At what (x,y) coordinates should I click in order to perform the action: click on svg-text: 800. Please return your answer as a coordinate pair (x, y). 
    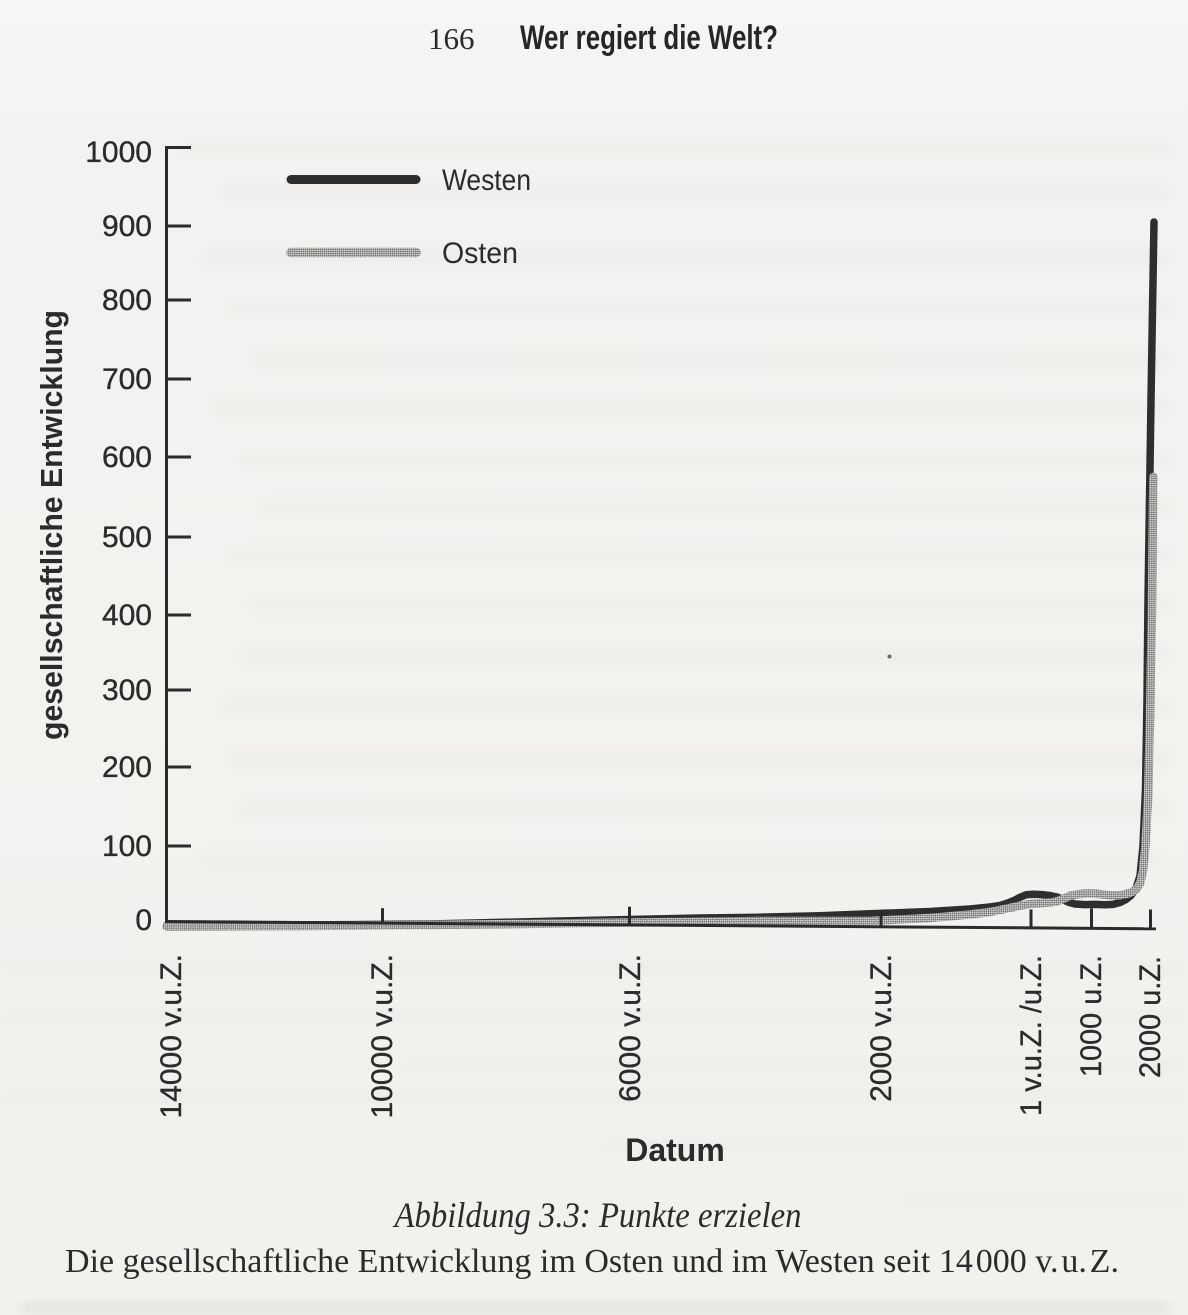
    Looking at the image, I should click on (127, 300).